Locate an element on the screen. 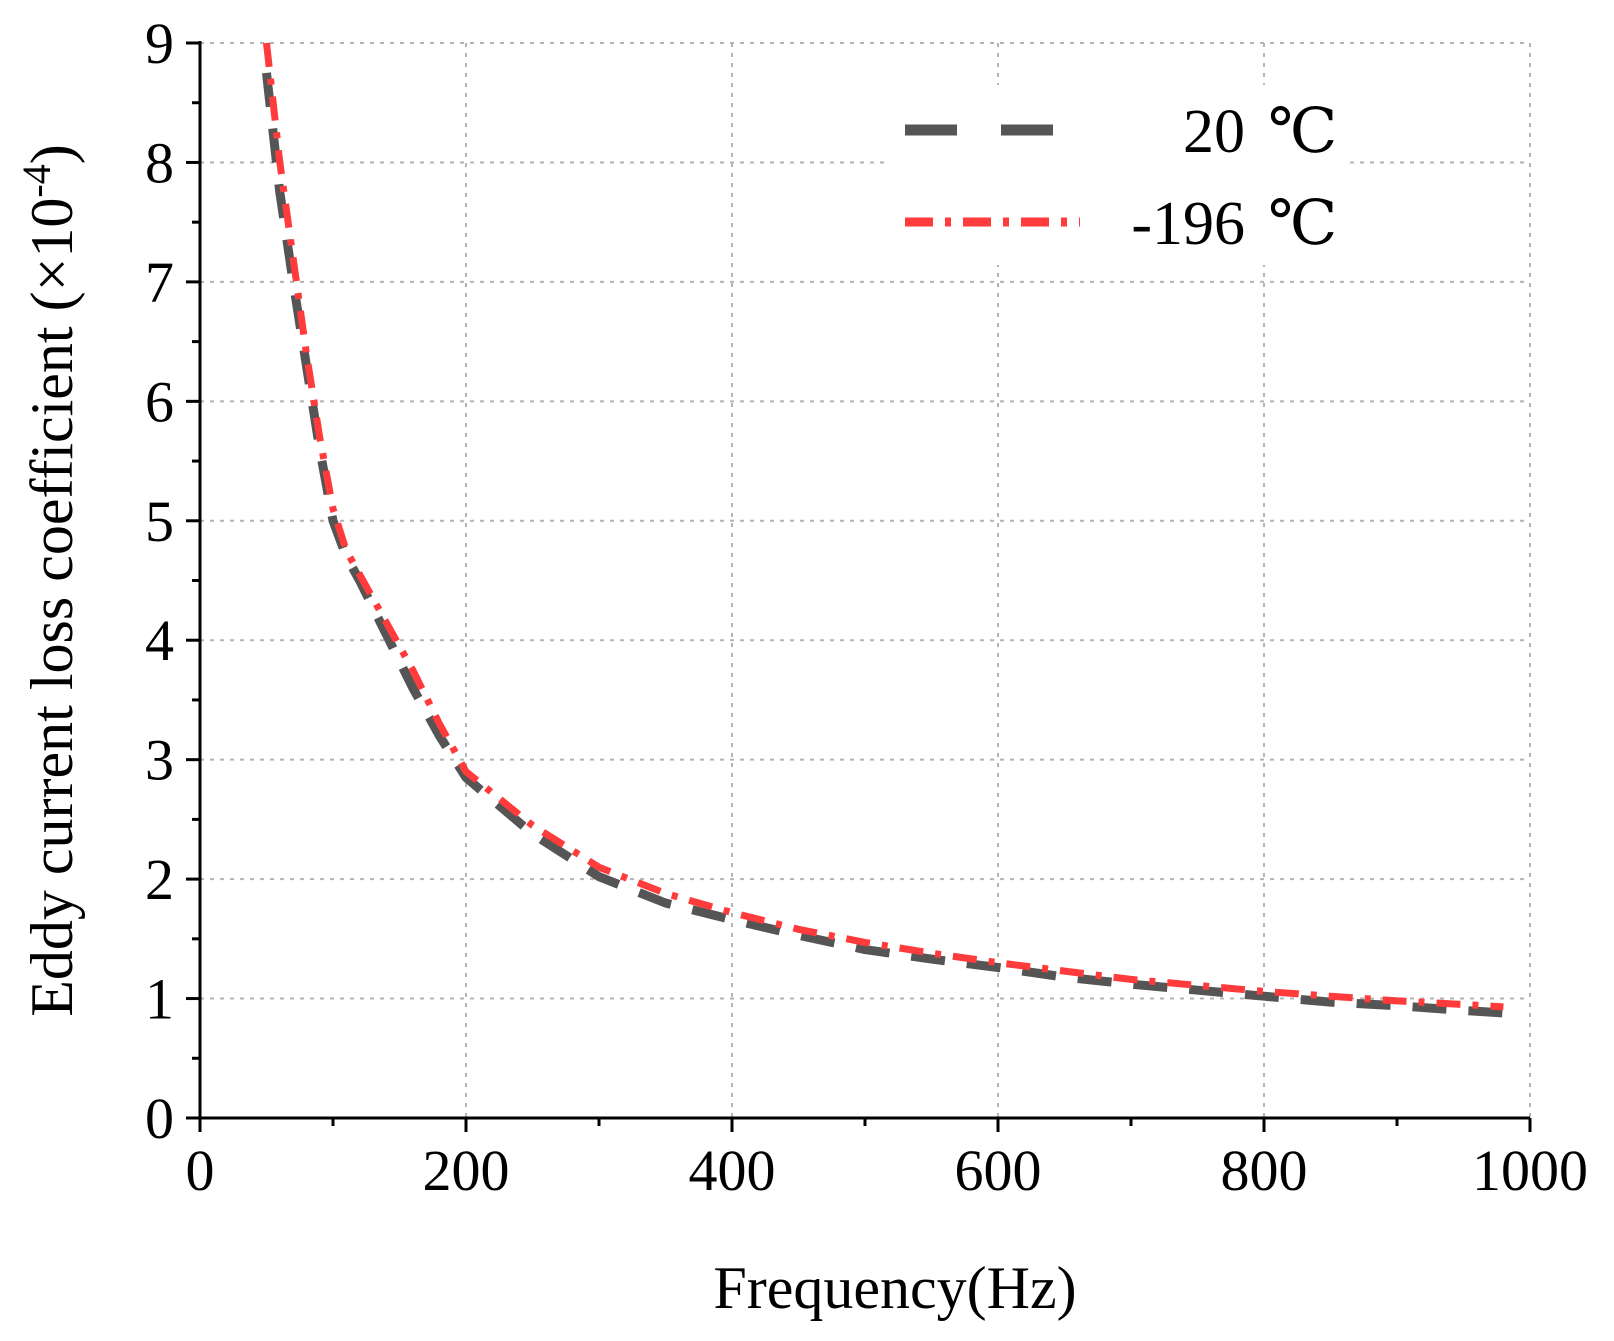 This screenshot has width=1614, height=1341. y-axis-title-exponent: -4 is located at coordinates (36, 180).